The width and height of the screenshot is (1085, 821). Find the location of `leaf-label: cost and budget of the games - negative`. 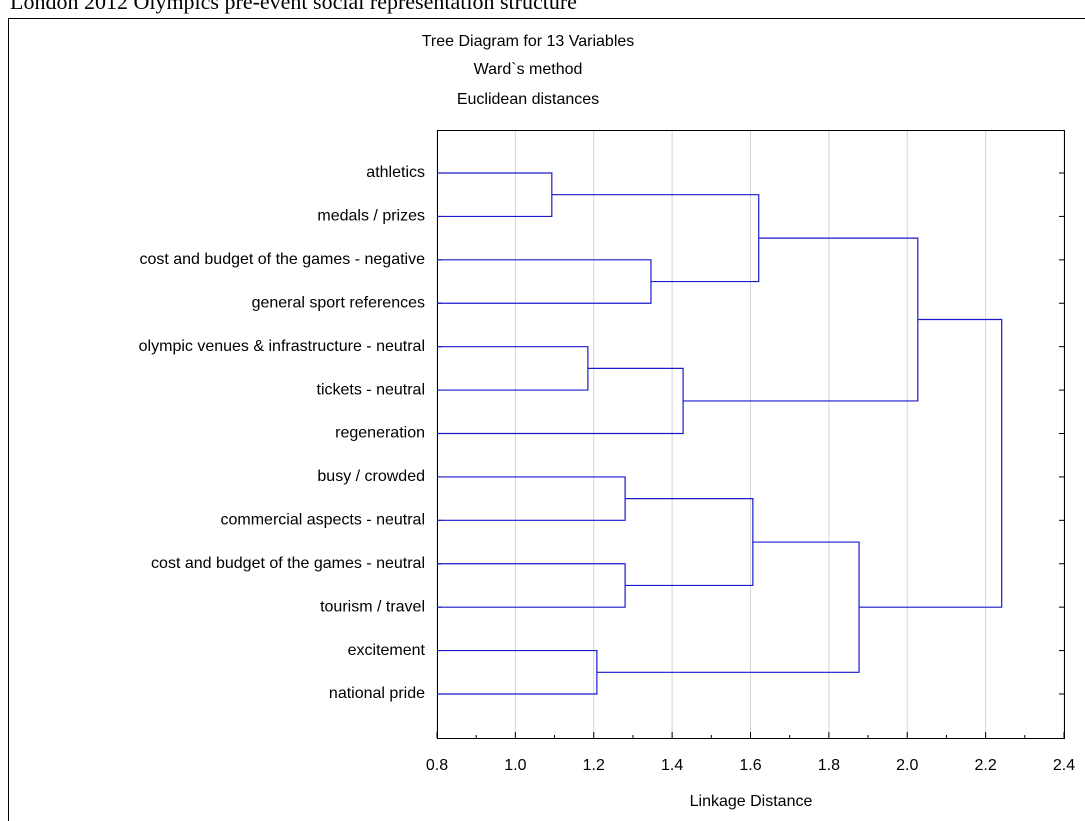

leaf-label: cost and budget of the games - negative is located at coordinates (282, 259).